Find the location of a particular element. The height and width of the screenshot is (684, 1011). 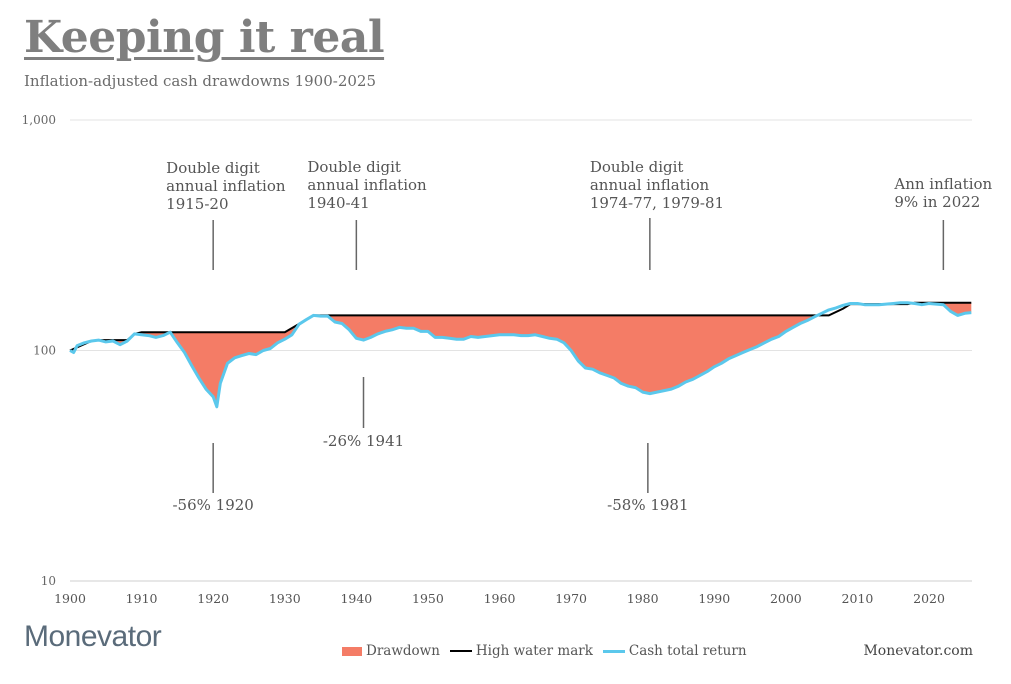

source-credit: Monevator.com is located at coordinates (918, 651).